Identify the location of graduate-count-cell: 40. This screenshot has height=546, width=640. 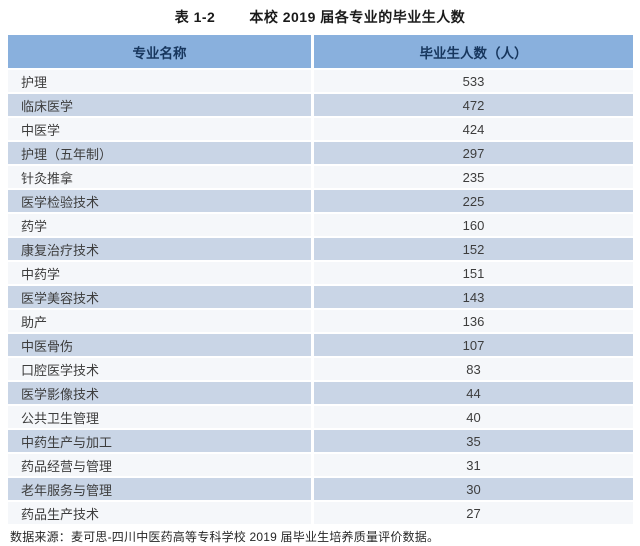
(473, 417).